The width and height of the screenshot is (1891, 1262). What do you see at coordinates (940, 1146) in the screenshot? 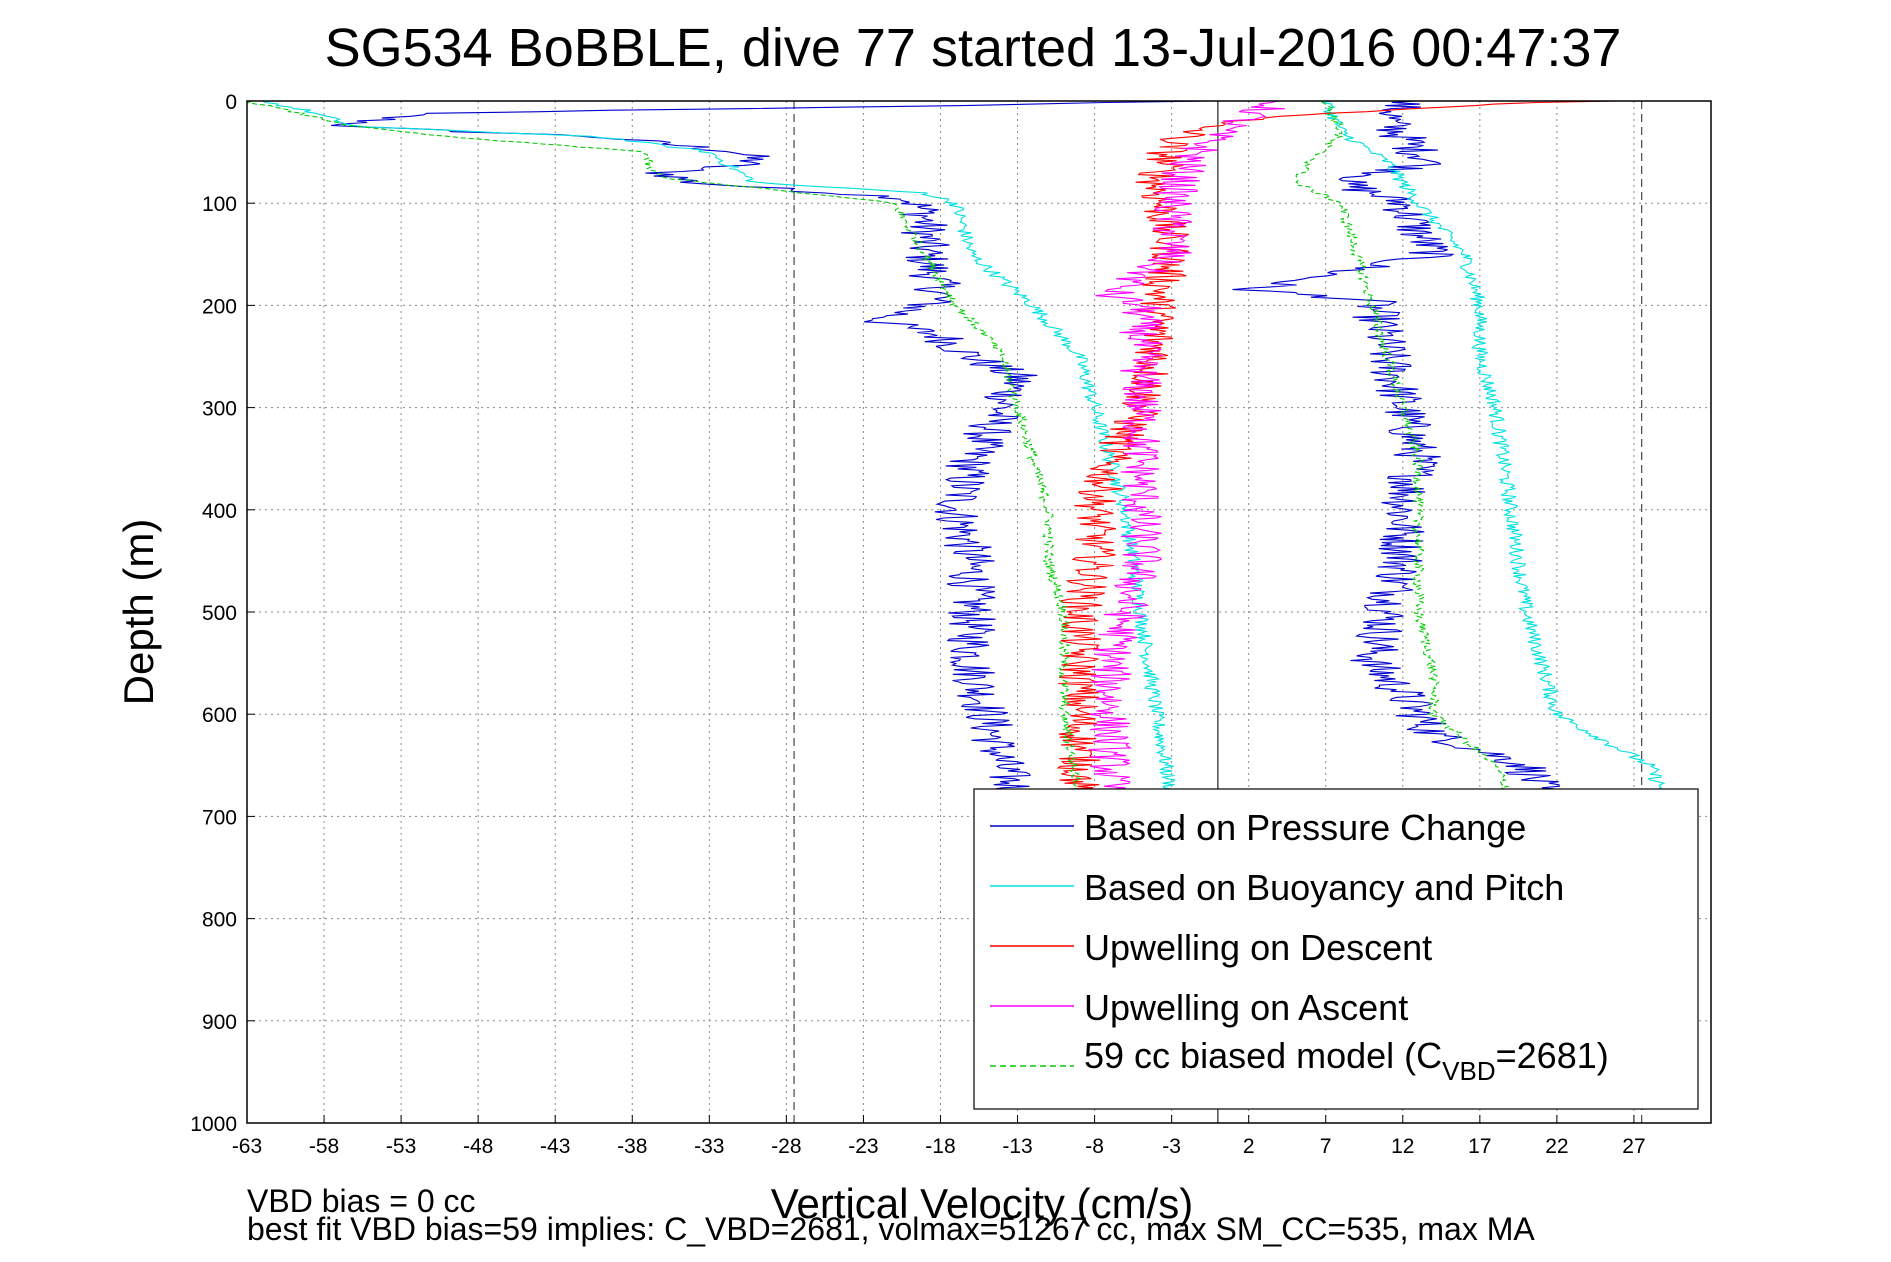
I see `x-tick-label: -18` at bounding box center [940, 1146].